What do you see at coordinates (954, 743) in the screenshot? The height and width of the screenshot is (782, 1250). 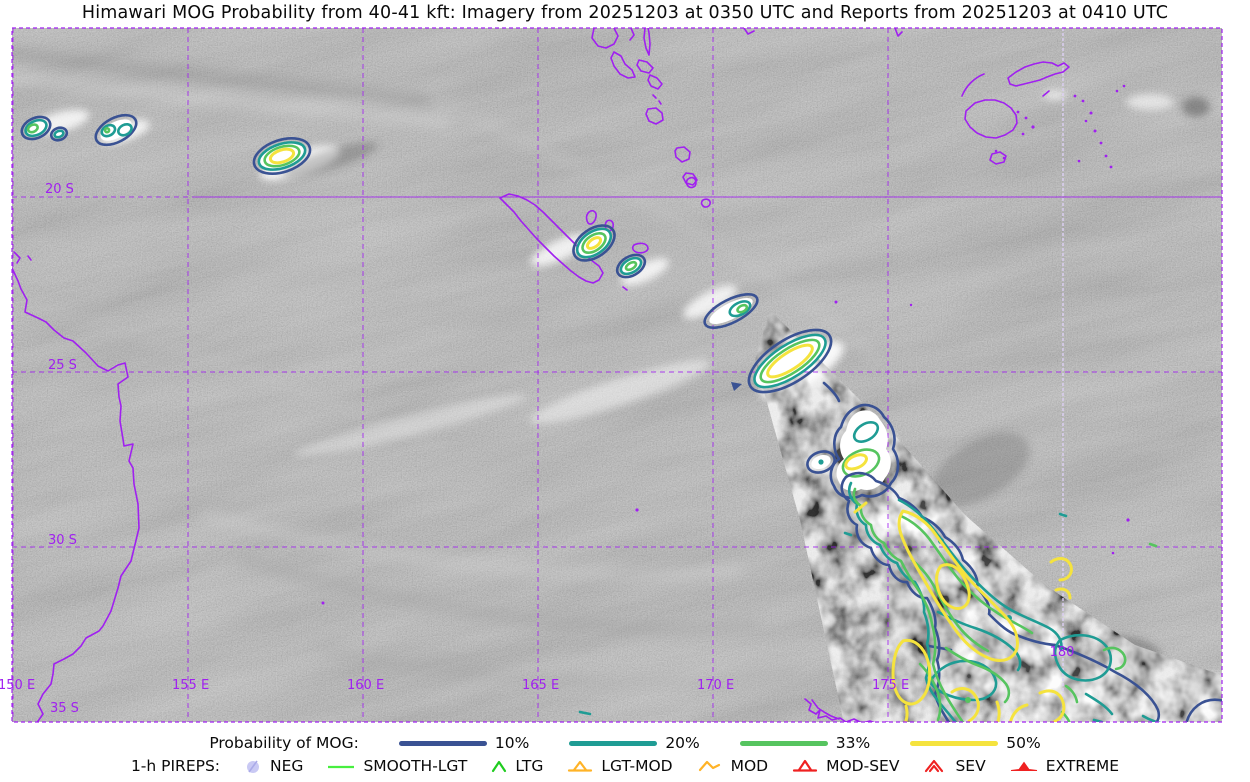 I see `line-50pct-icon` at bounding box center [954, 743].